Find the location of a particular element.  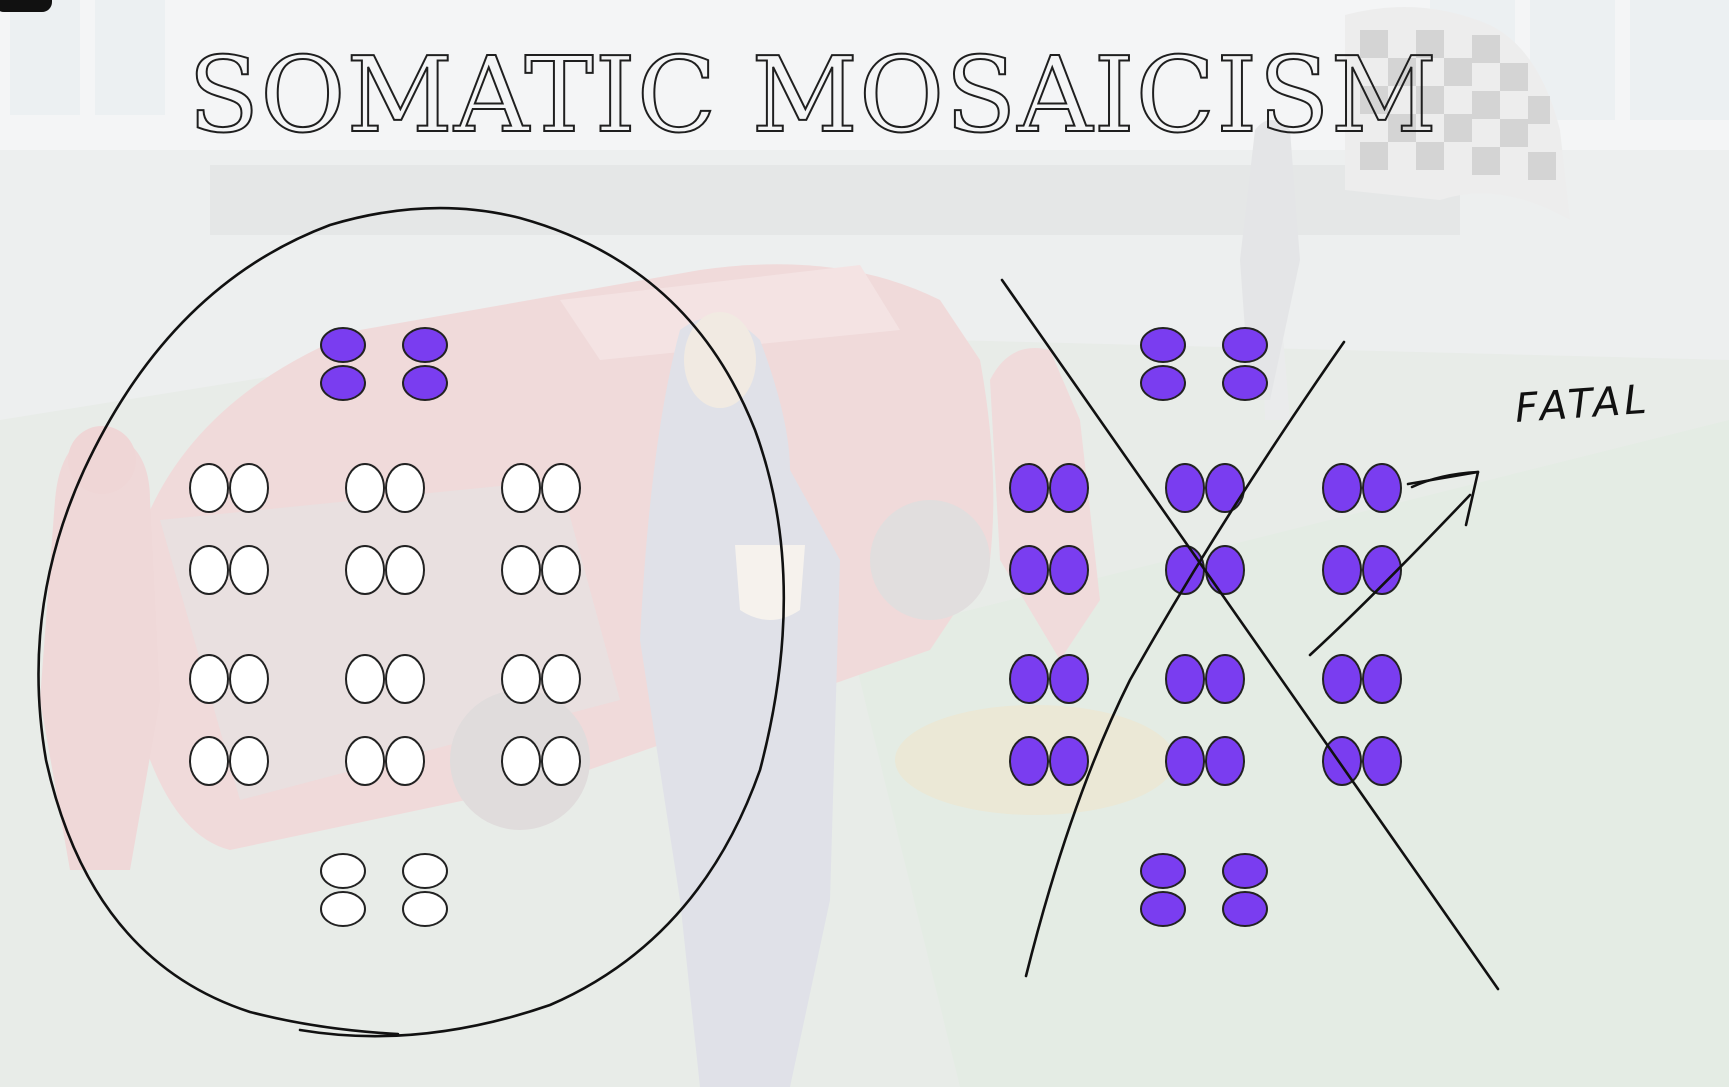

coffee-cup is located at coordinates (770, 582).